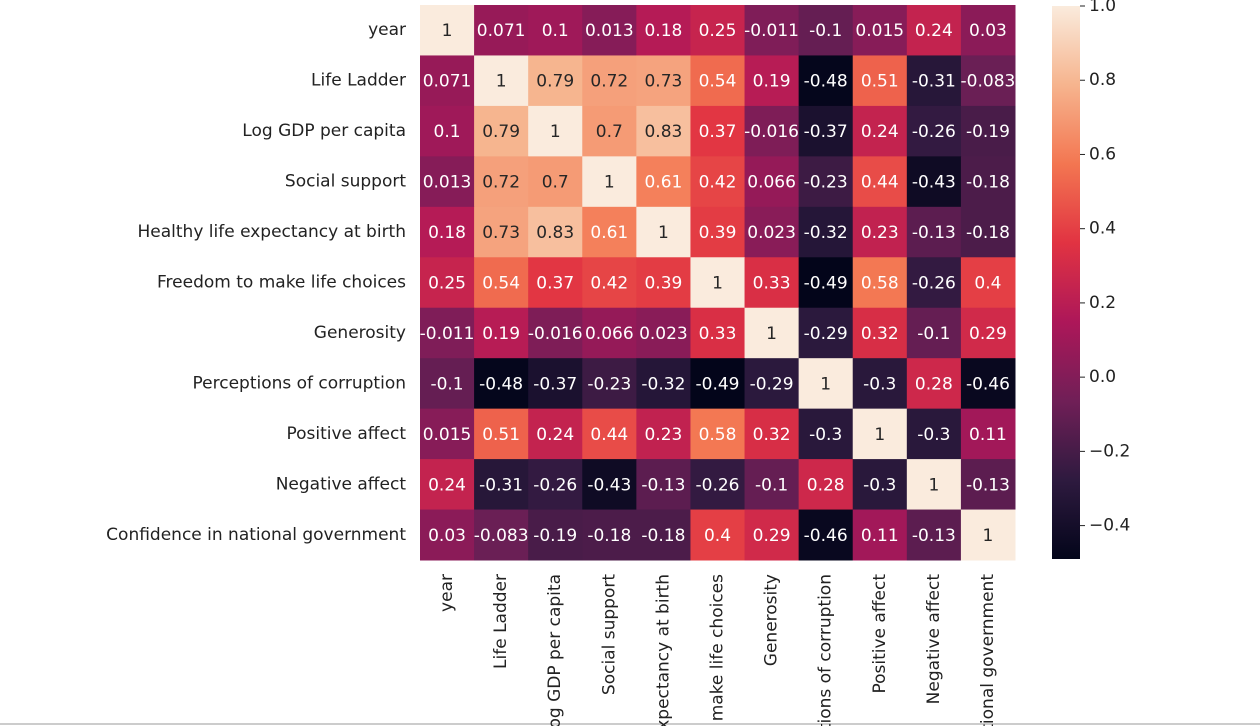 This screenshot has height=726, width=1260. What do you see at coordinates (609, 634) in the screenshot?
I see `x-tick-label: Social support` at bounding box center [609, 634].